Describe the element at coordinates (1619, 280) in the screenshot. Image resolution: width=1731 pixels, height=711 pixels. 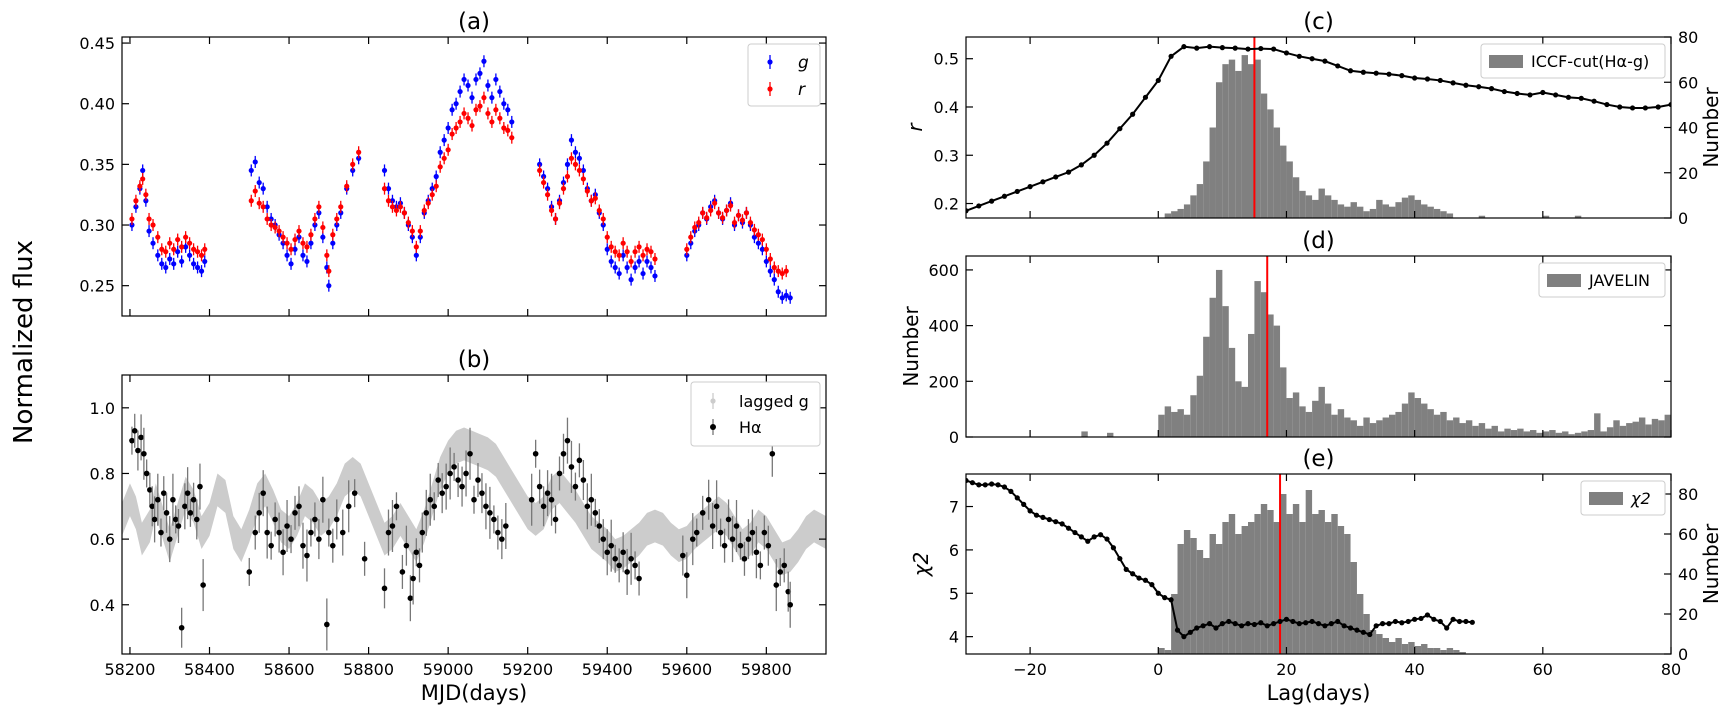
I see `legend-label: JAVELIN` at that location.